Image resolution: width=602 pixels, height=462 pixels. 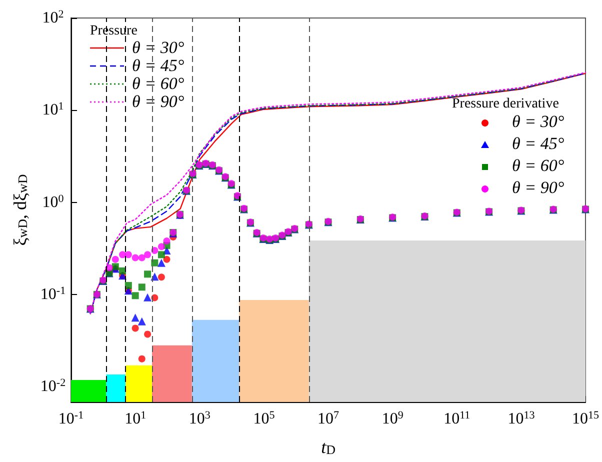 I want to click on legend-label: θ = 30°, so click(x=538, y=121).